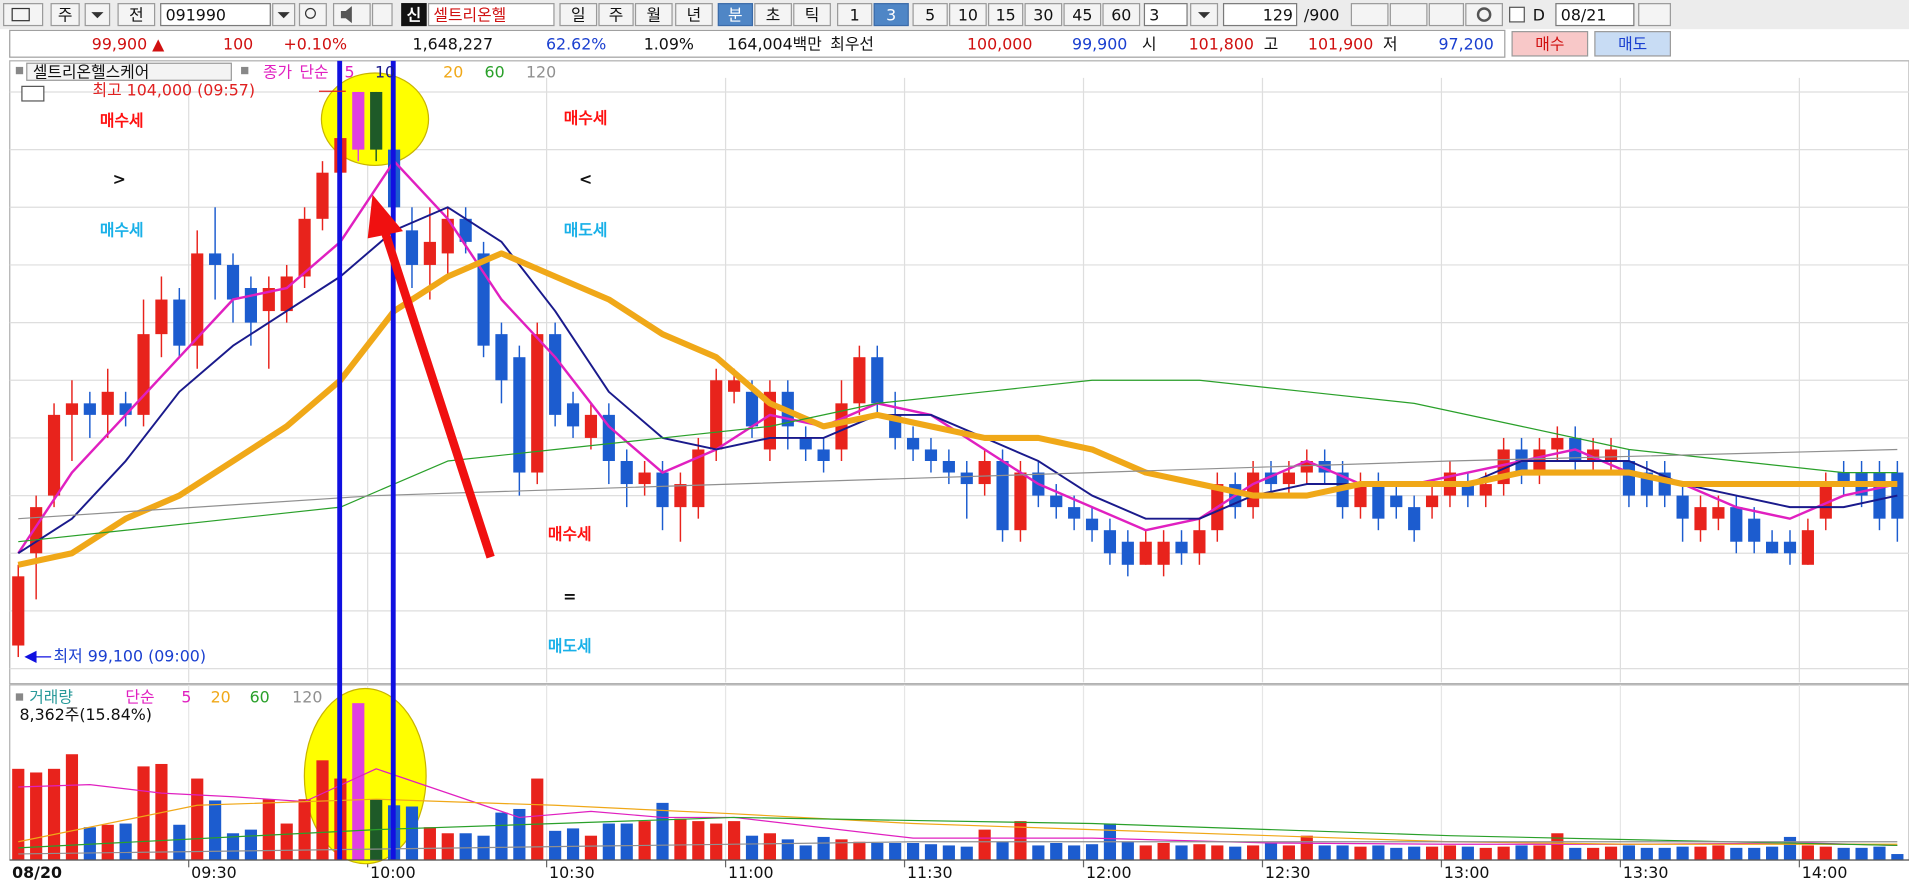  What do you see at coordinates (312, 15) in the screenshot?
I see `search-button` at bounding box center [312, 15].